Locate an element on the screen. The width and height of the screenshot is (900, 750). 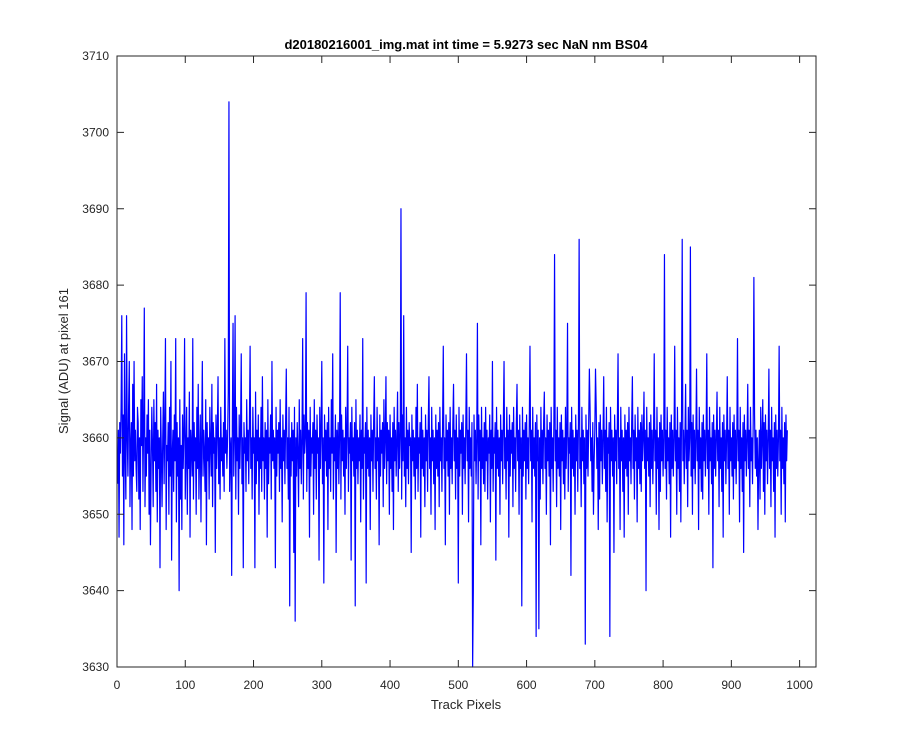
x-tick-label: 500 is located at coordinates (458, 685).